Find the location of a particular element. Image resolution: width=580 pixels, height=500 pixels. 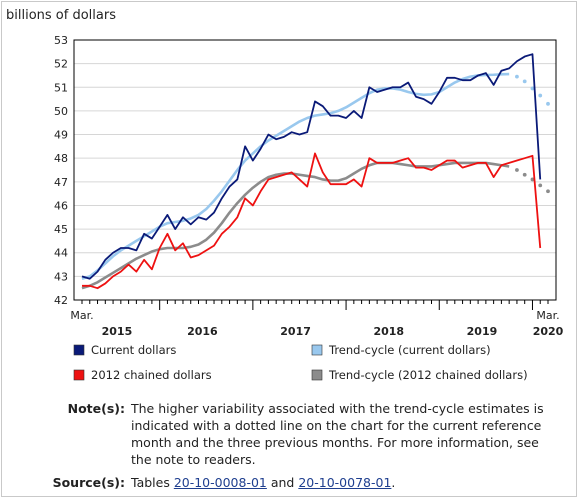

y-tick-label: 43 is located at coordinates (61, 276).